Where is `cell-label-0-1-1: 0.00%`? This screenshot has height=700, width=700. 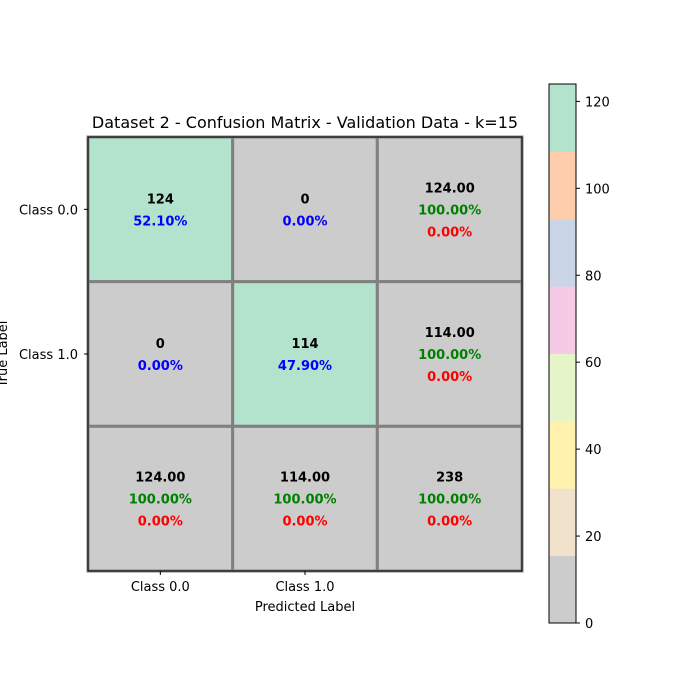 cell-label-0-1-1: 0.00% is located at coordinates (304, 221).